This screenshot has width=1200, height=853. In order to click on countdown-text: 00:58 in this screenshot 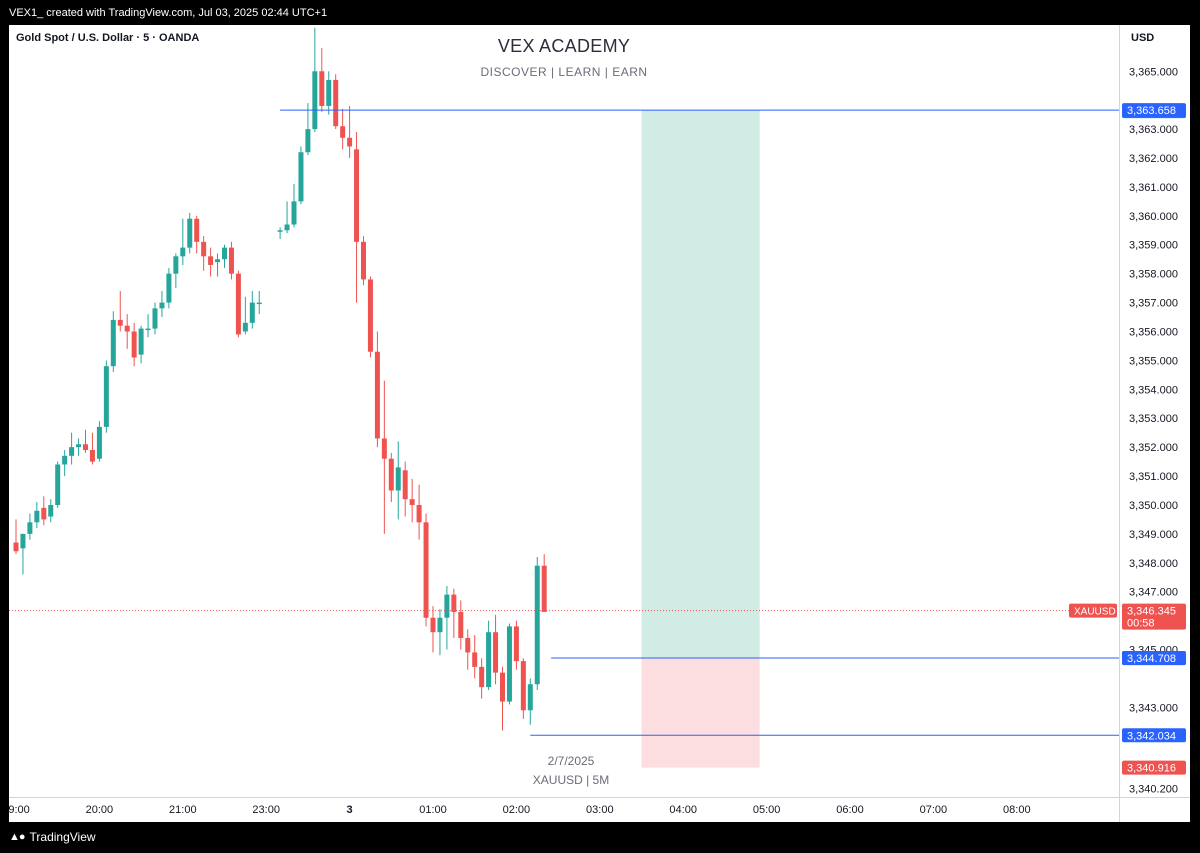, I will do `click(1141, 624)`.